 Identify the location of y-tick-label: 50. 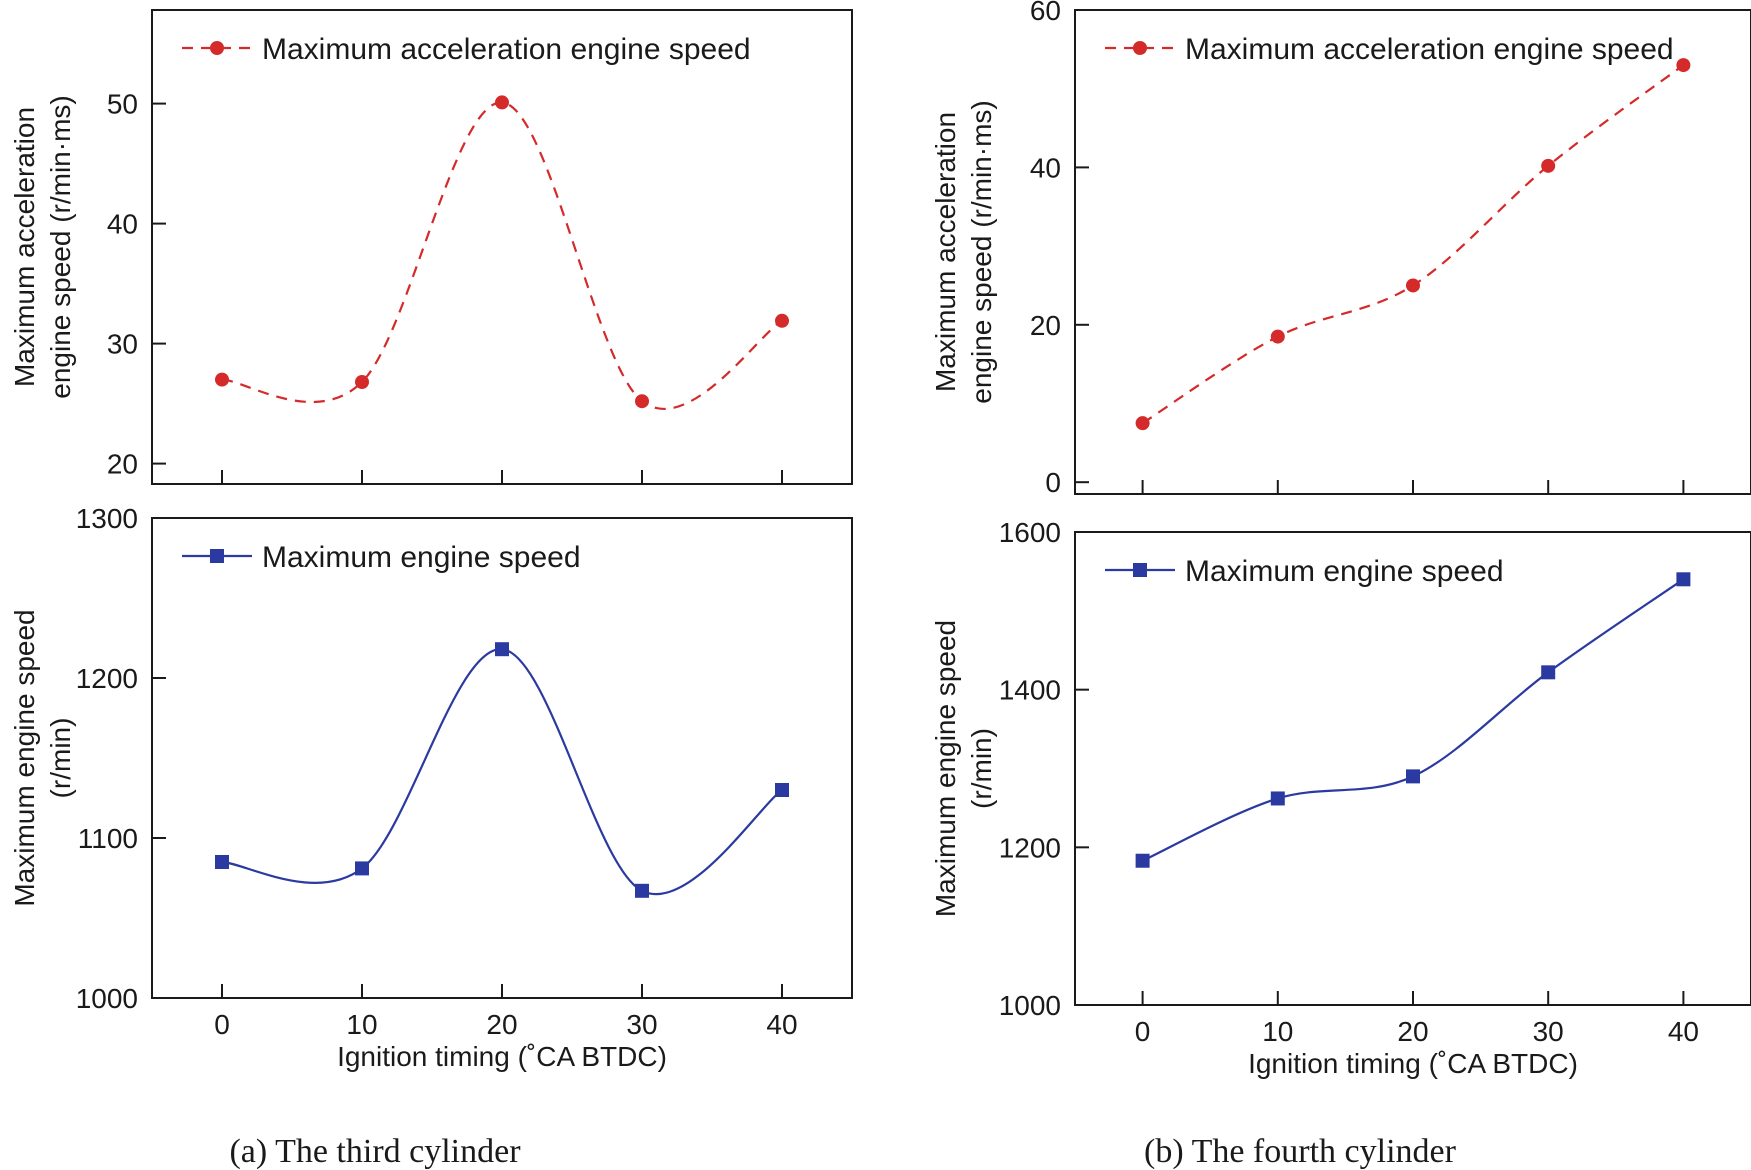
(122, 104).